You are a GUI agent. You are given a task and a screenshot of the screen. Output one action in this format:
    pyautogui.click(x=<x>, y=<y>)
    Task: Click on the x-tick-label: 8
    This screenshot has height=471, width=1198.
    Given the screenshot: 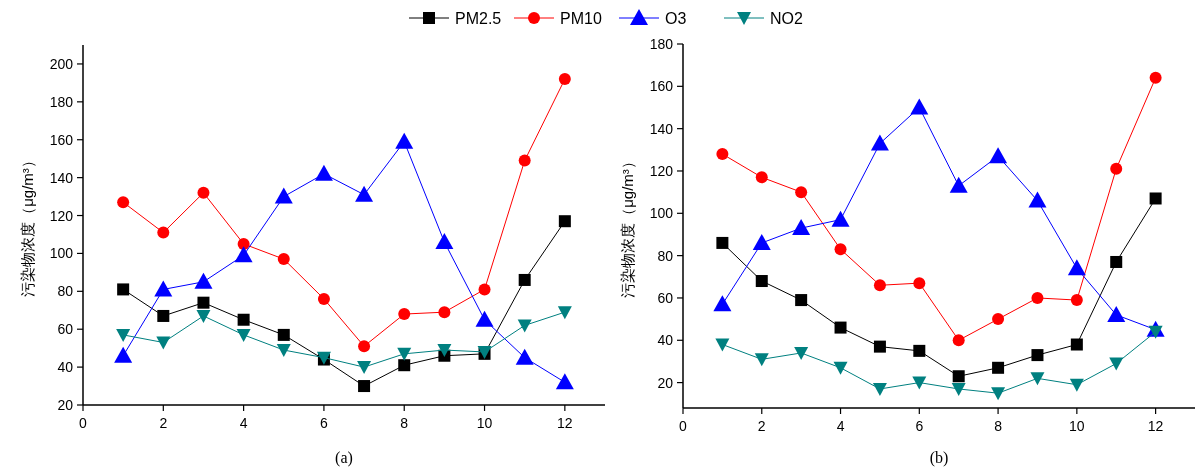 What is the action you would take?
    pyautogui.click(x=998, y=426)
    